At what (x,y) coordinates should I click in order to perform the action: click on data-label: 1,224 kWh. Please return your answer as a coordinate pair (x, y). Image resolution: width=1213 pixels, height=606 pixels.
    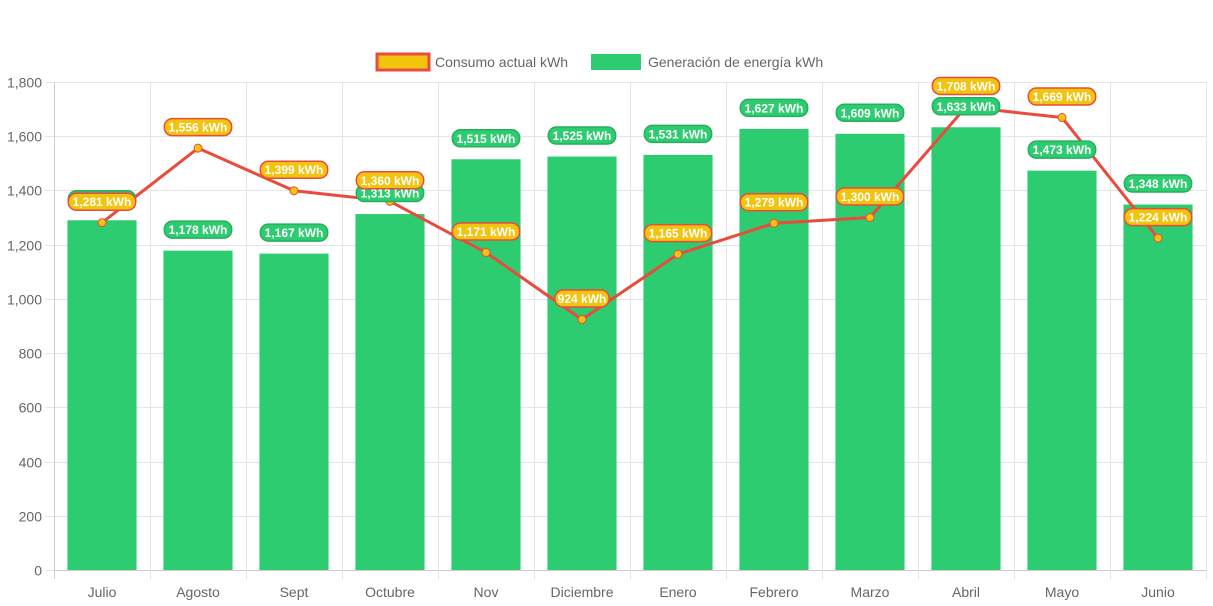
    Looking at the image, I should click on (1158, 217).